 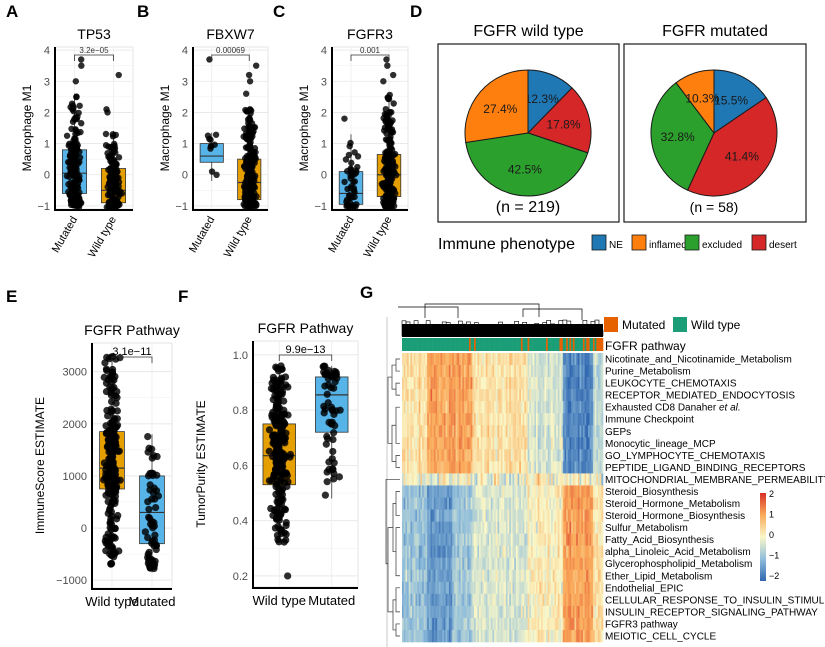 I want to click on row-label: Ether_Lipid_Metabolism, so click(x=658, y=576).